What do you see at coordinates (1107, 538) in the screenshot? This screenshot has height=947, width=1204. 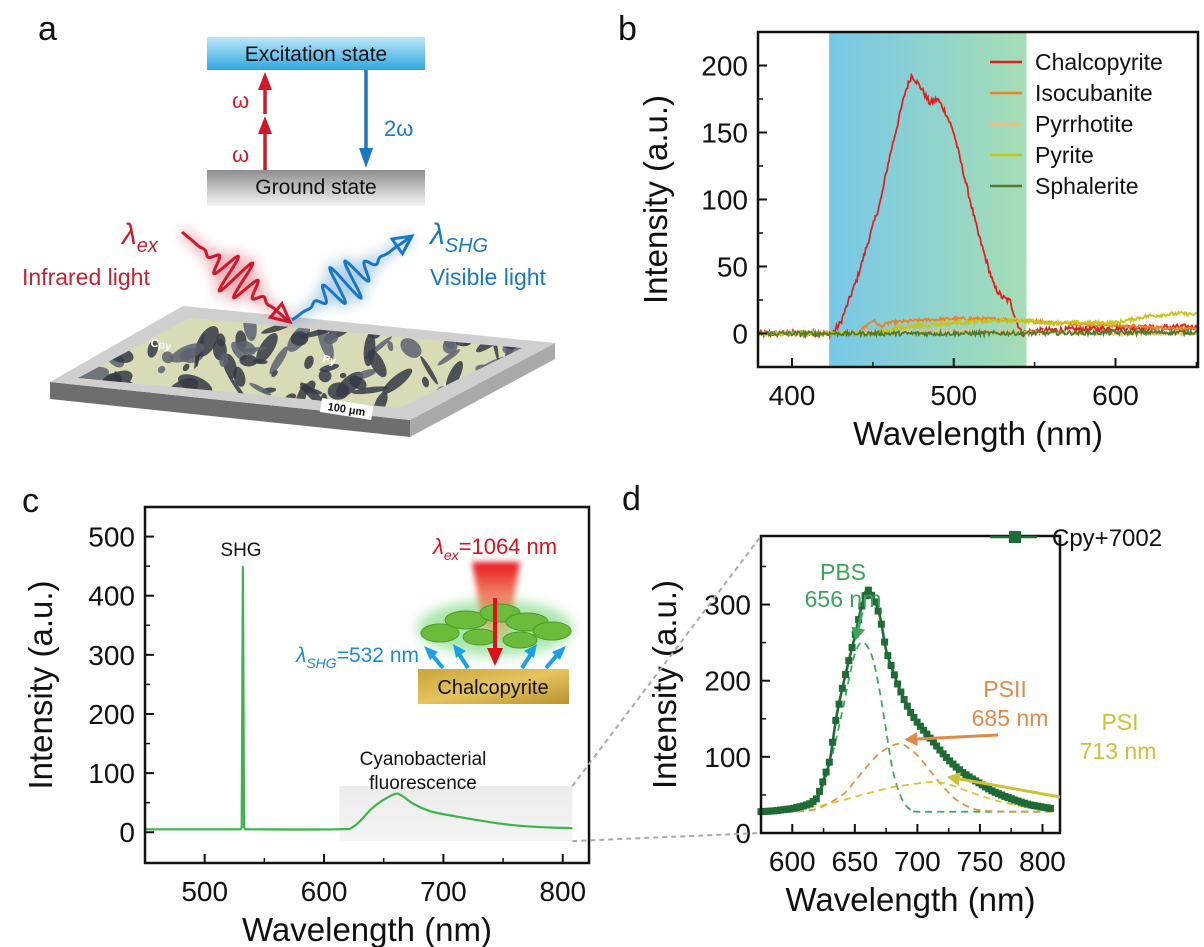 I see `legend-label: Cpy+7002` at bounding box center [1107, 538].